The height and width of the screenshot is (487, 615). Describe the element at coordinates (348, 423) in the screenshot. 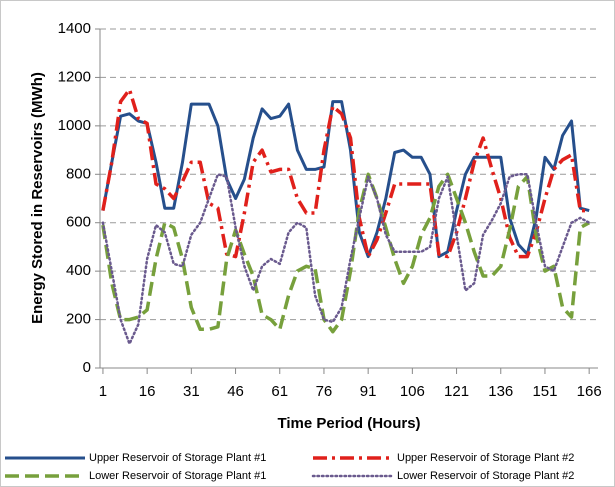

I see `x-axis-label: Time Period (Hours)` at that location.